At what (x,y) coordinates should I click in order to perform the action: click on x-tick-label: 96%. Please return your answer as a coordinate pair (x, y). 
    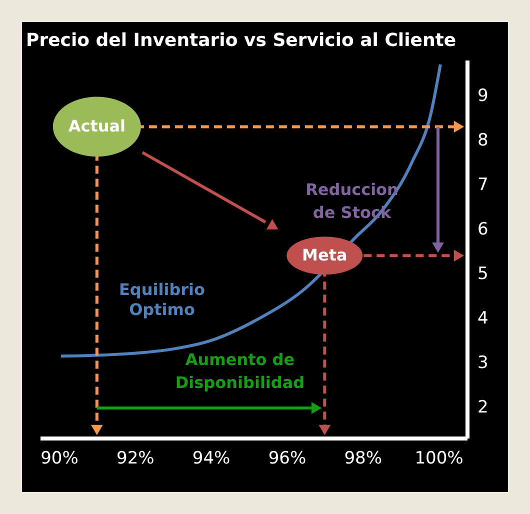
    Looking at the image, I should click on (287, 458).